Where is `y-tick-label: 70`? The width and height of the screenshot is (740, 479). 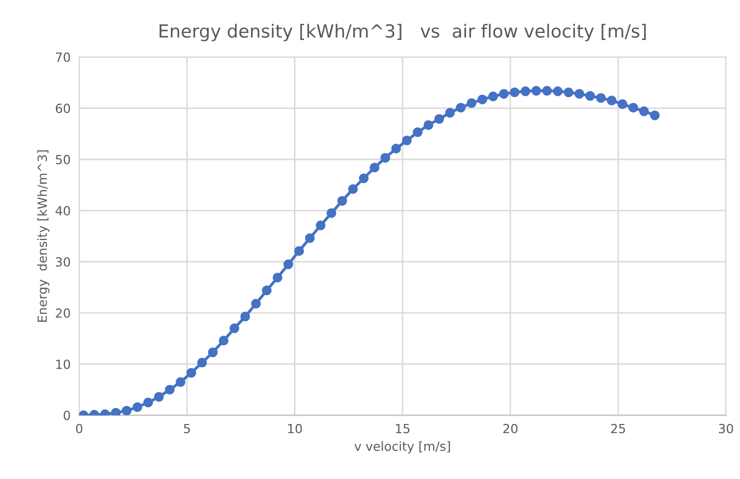
y-tick-label: 70 is located at coordinates (63, 57).